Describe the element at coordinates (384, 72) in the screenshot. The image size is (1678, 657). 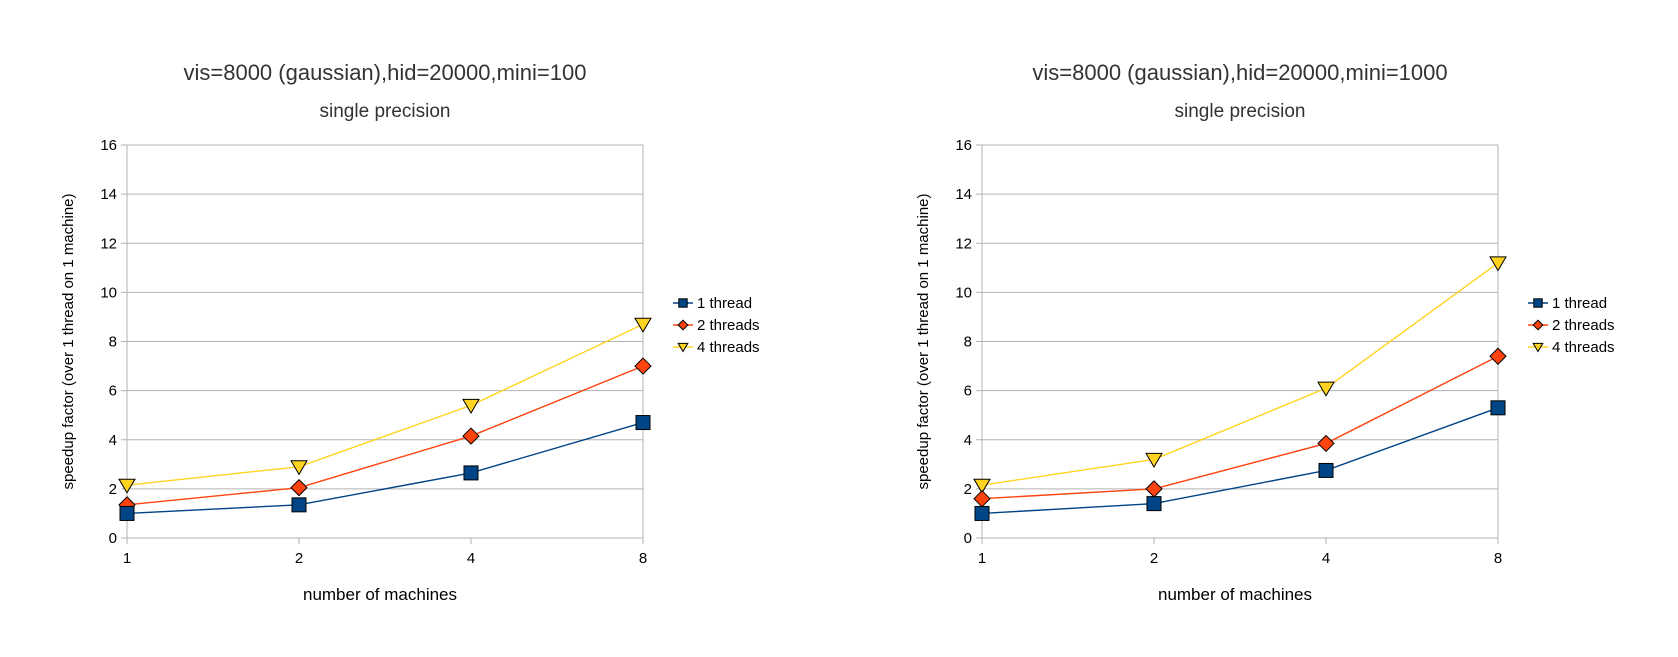
I see `chart-title: vis=8000 (gaussian),hid=20000,mini=100` at that location.